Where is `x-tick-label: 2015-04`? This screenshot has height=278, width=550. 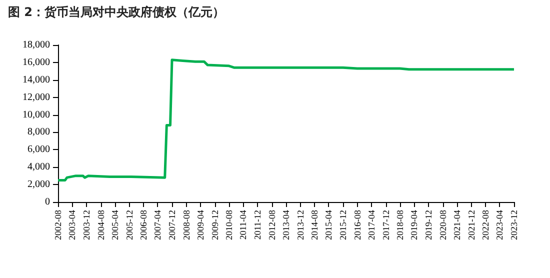
x-tick-label: 2015-04 is located at coordinates (329, 225).